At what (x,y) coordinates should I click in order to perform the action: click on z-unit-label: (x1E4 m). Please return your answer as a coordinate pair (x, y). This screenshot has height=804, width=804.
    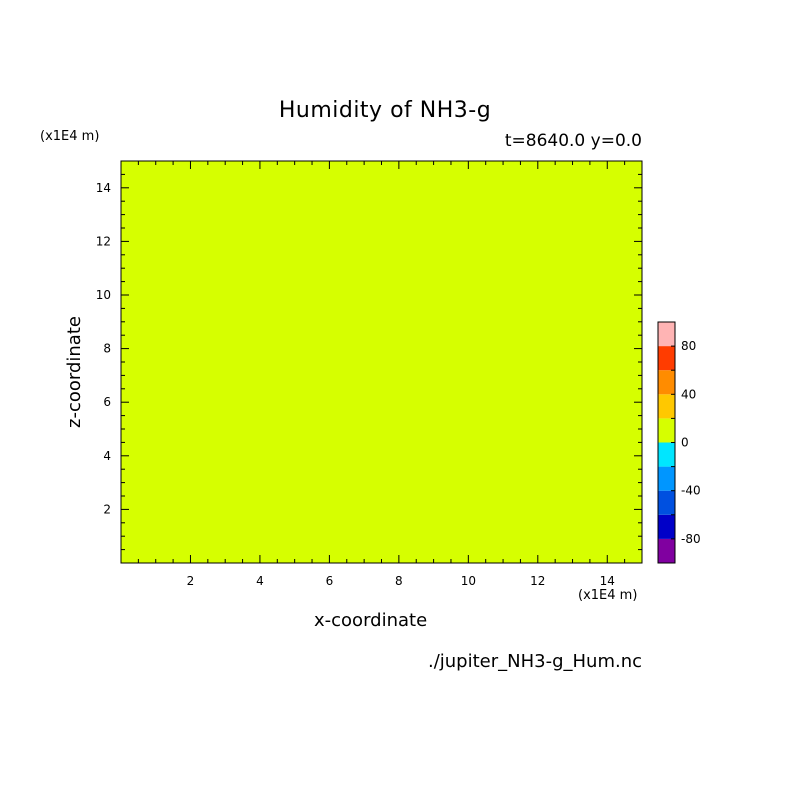
    Looking at the image, I should click on (70, 136).